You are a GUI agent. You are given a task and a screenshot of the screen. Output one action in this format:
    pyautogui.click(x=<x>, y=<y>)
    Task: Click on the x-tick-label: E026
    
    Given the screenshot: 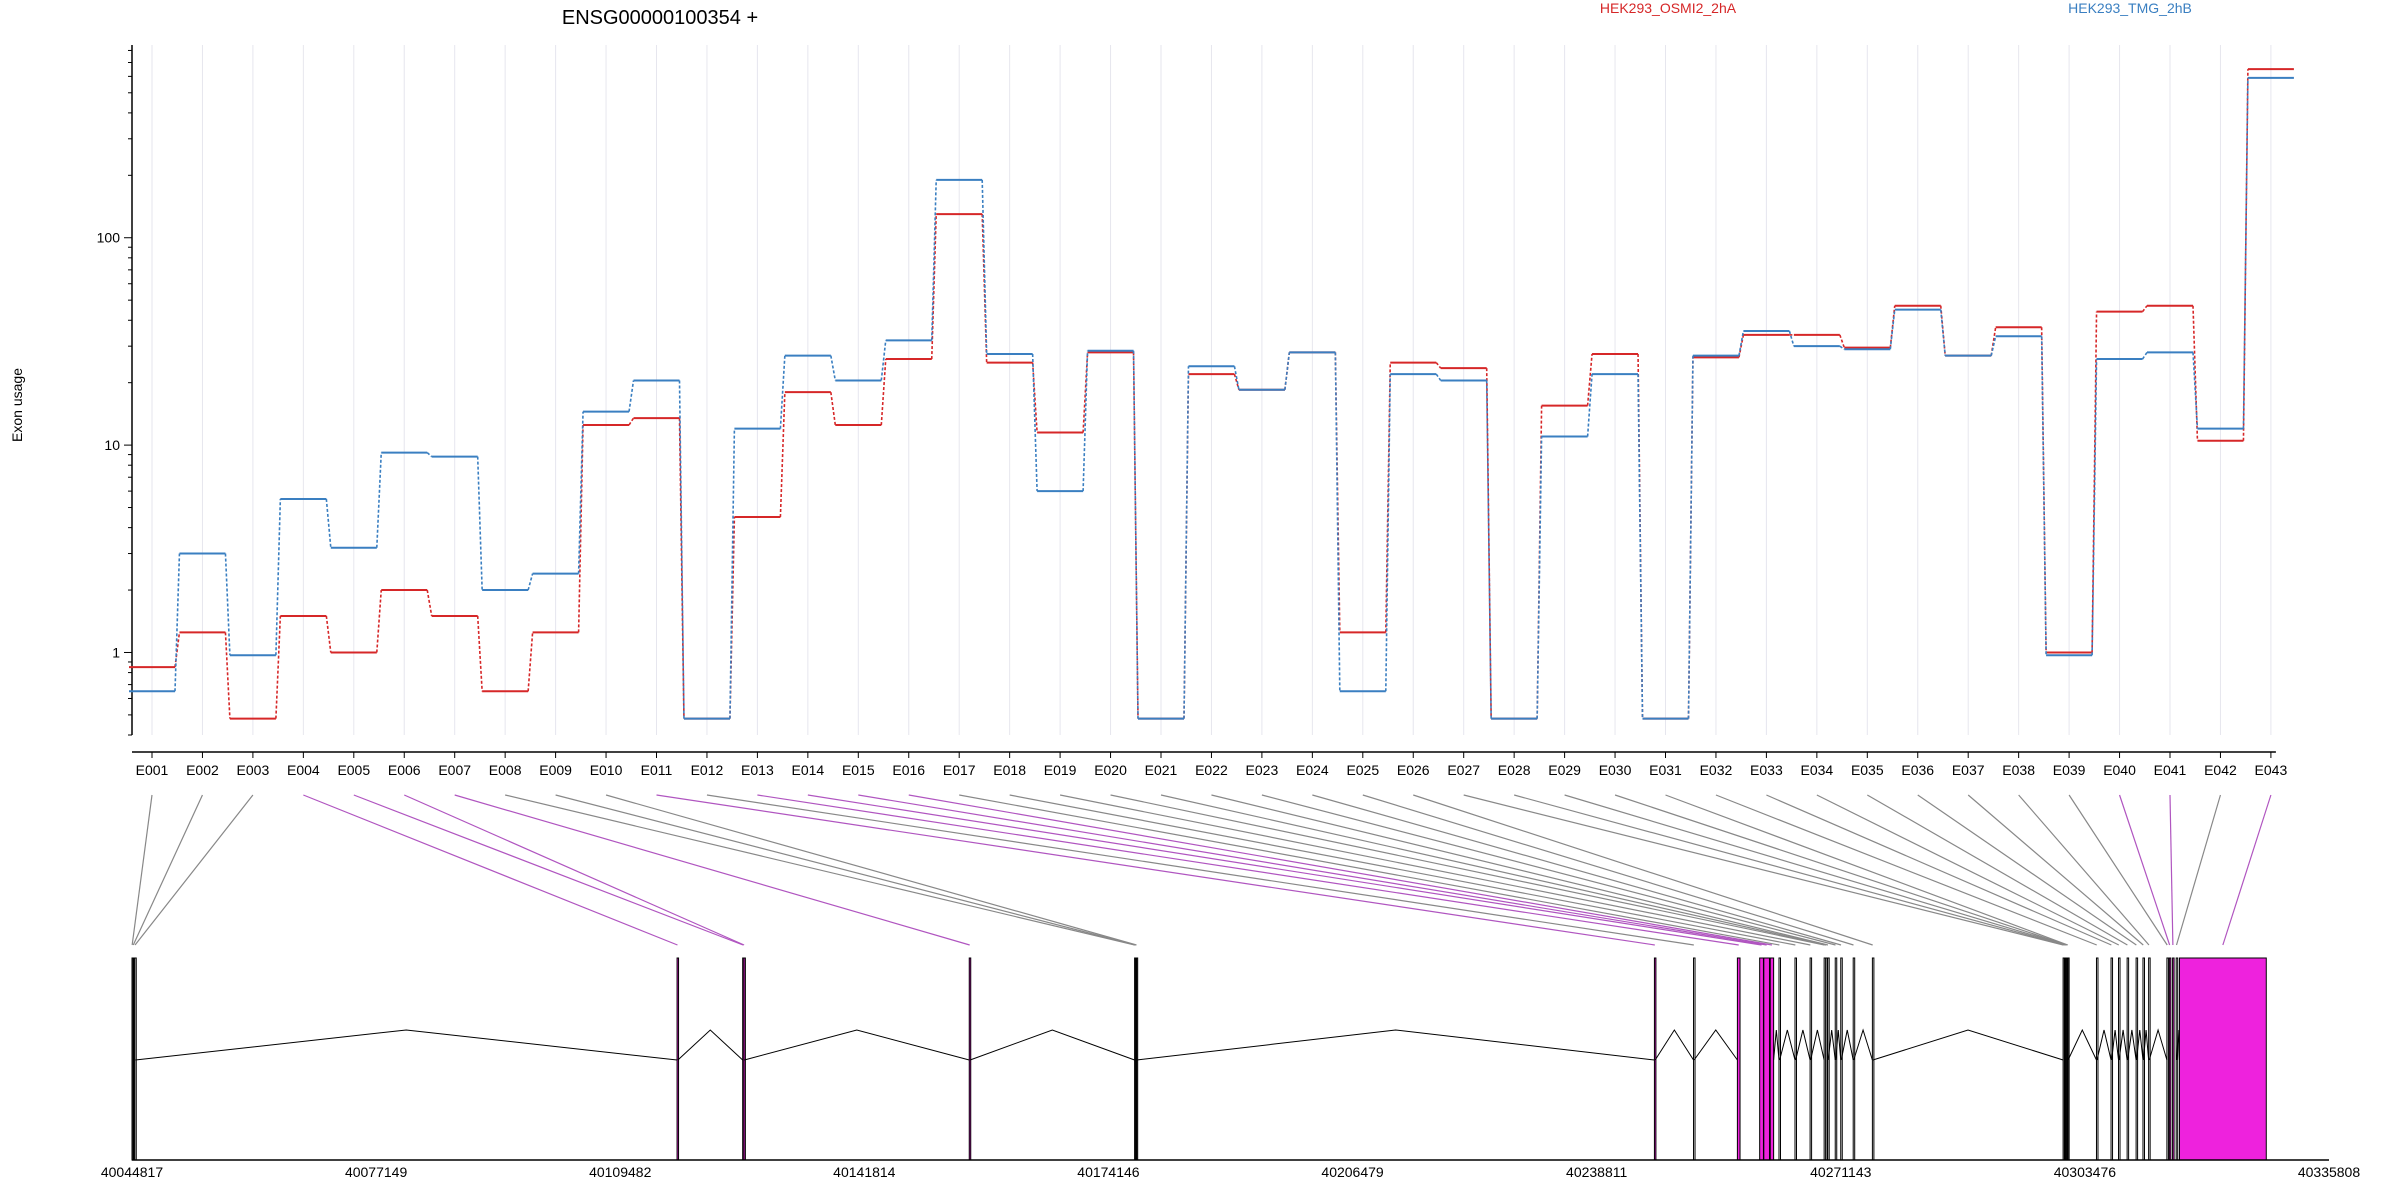 What is the action you would take?
    pyautogui.click(x=1413, y=770)
    